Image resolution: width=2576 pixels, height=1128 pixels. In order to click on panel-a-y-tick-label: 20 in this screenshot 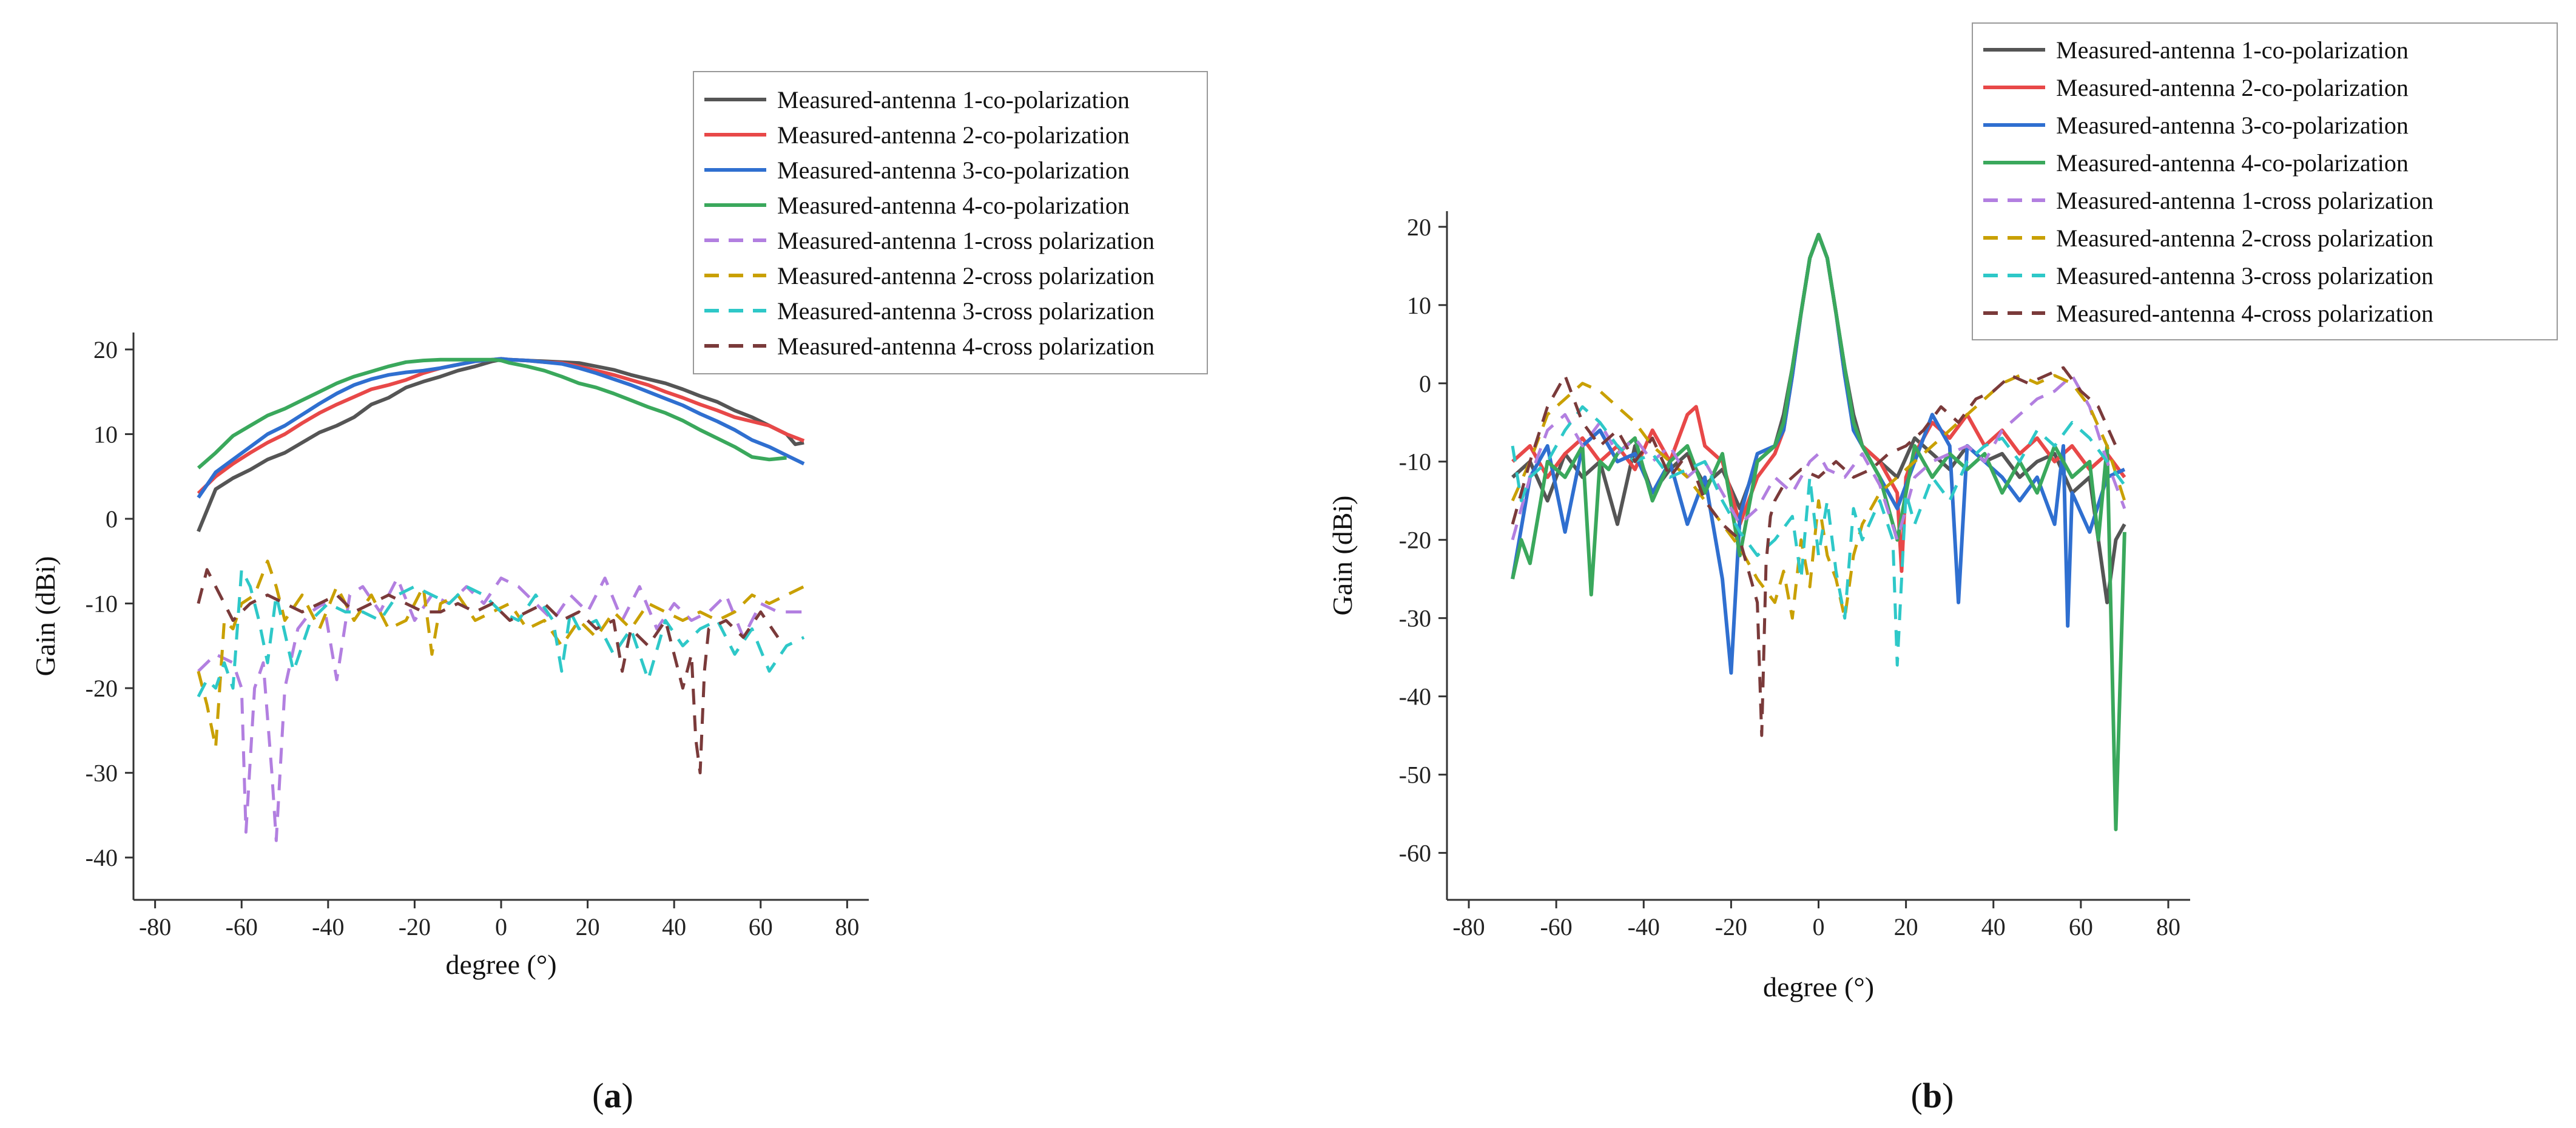, I will do `click(105, 349)`.